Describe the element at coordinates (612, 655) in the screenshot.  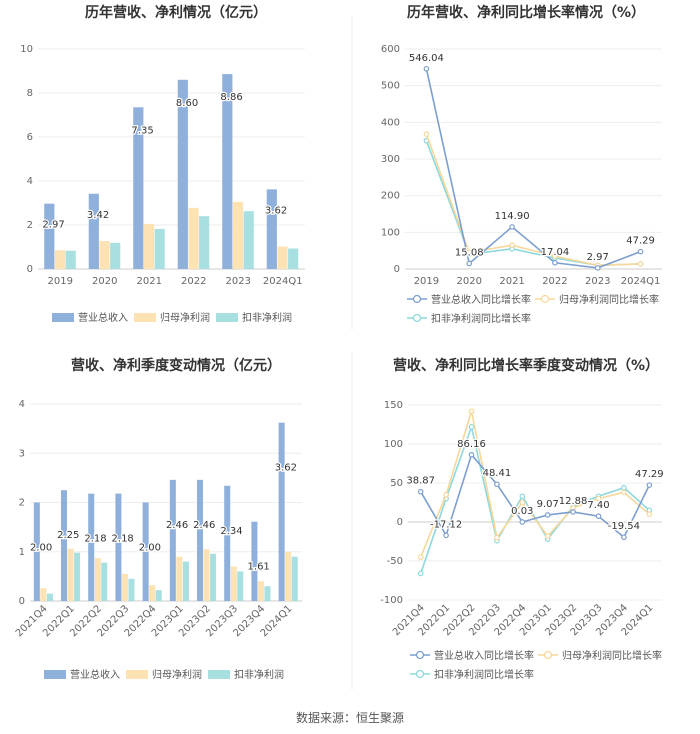
I see `legend-label: 归母净利润同比增长率` at that location.